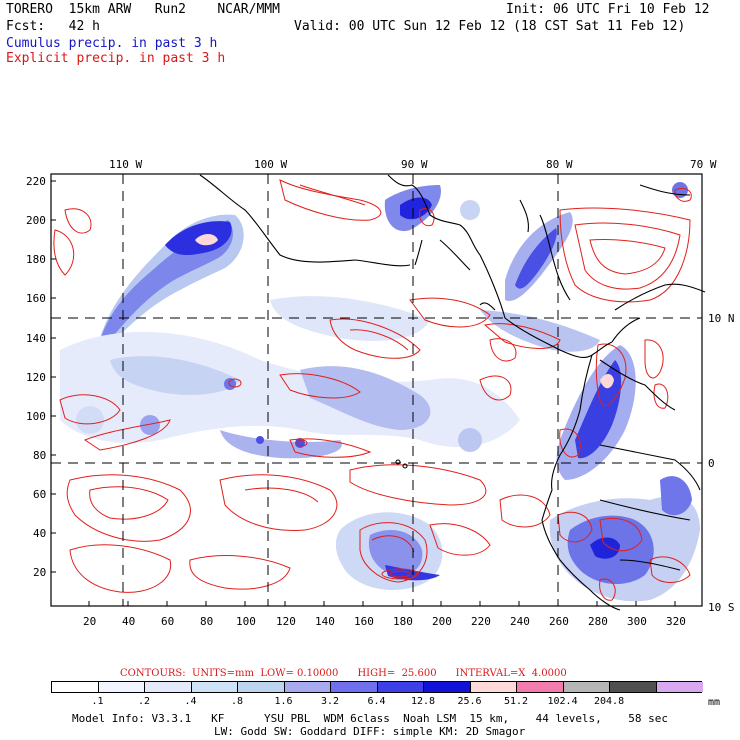 This screenshot has height=740, width=740. I want to click on colorbar-unit: mm, so click(714, 702).